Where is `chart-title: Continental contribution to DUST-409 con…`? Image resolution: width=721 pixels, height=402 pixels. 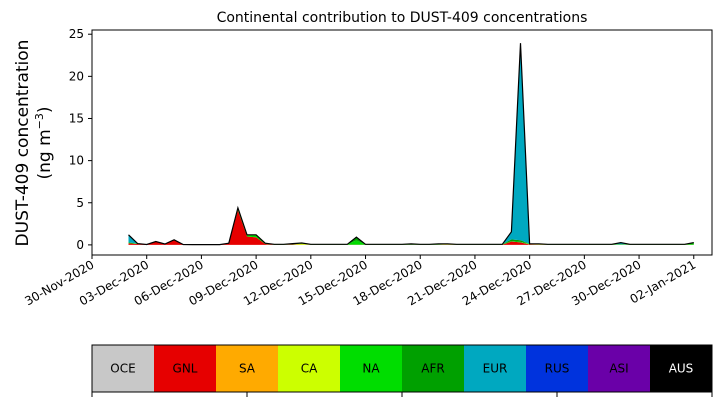
chart-title: Continental contribution to DUST-409 con… is located at coordinates (402, 18).